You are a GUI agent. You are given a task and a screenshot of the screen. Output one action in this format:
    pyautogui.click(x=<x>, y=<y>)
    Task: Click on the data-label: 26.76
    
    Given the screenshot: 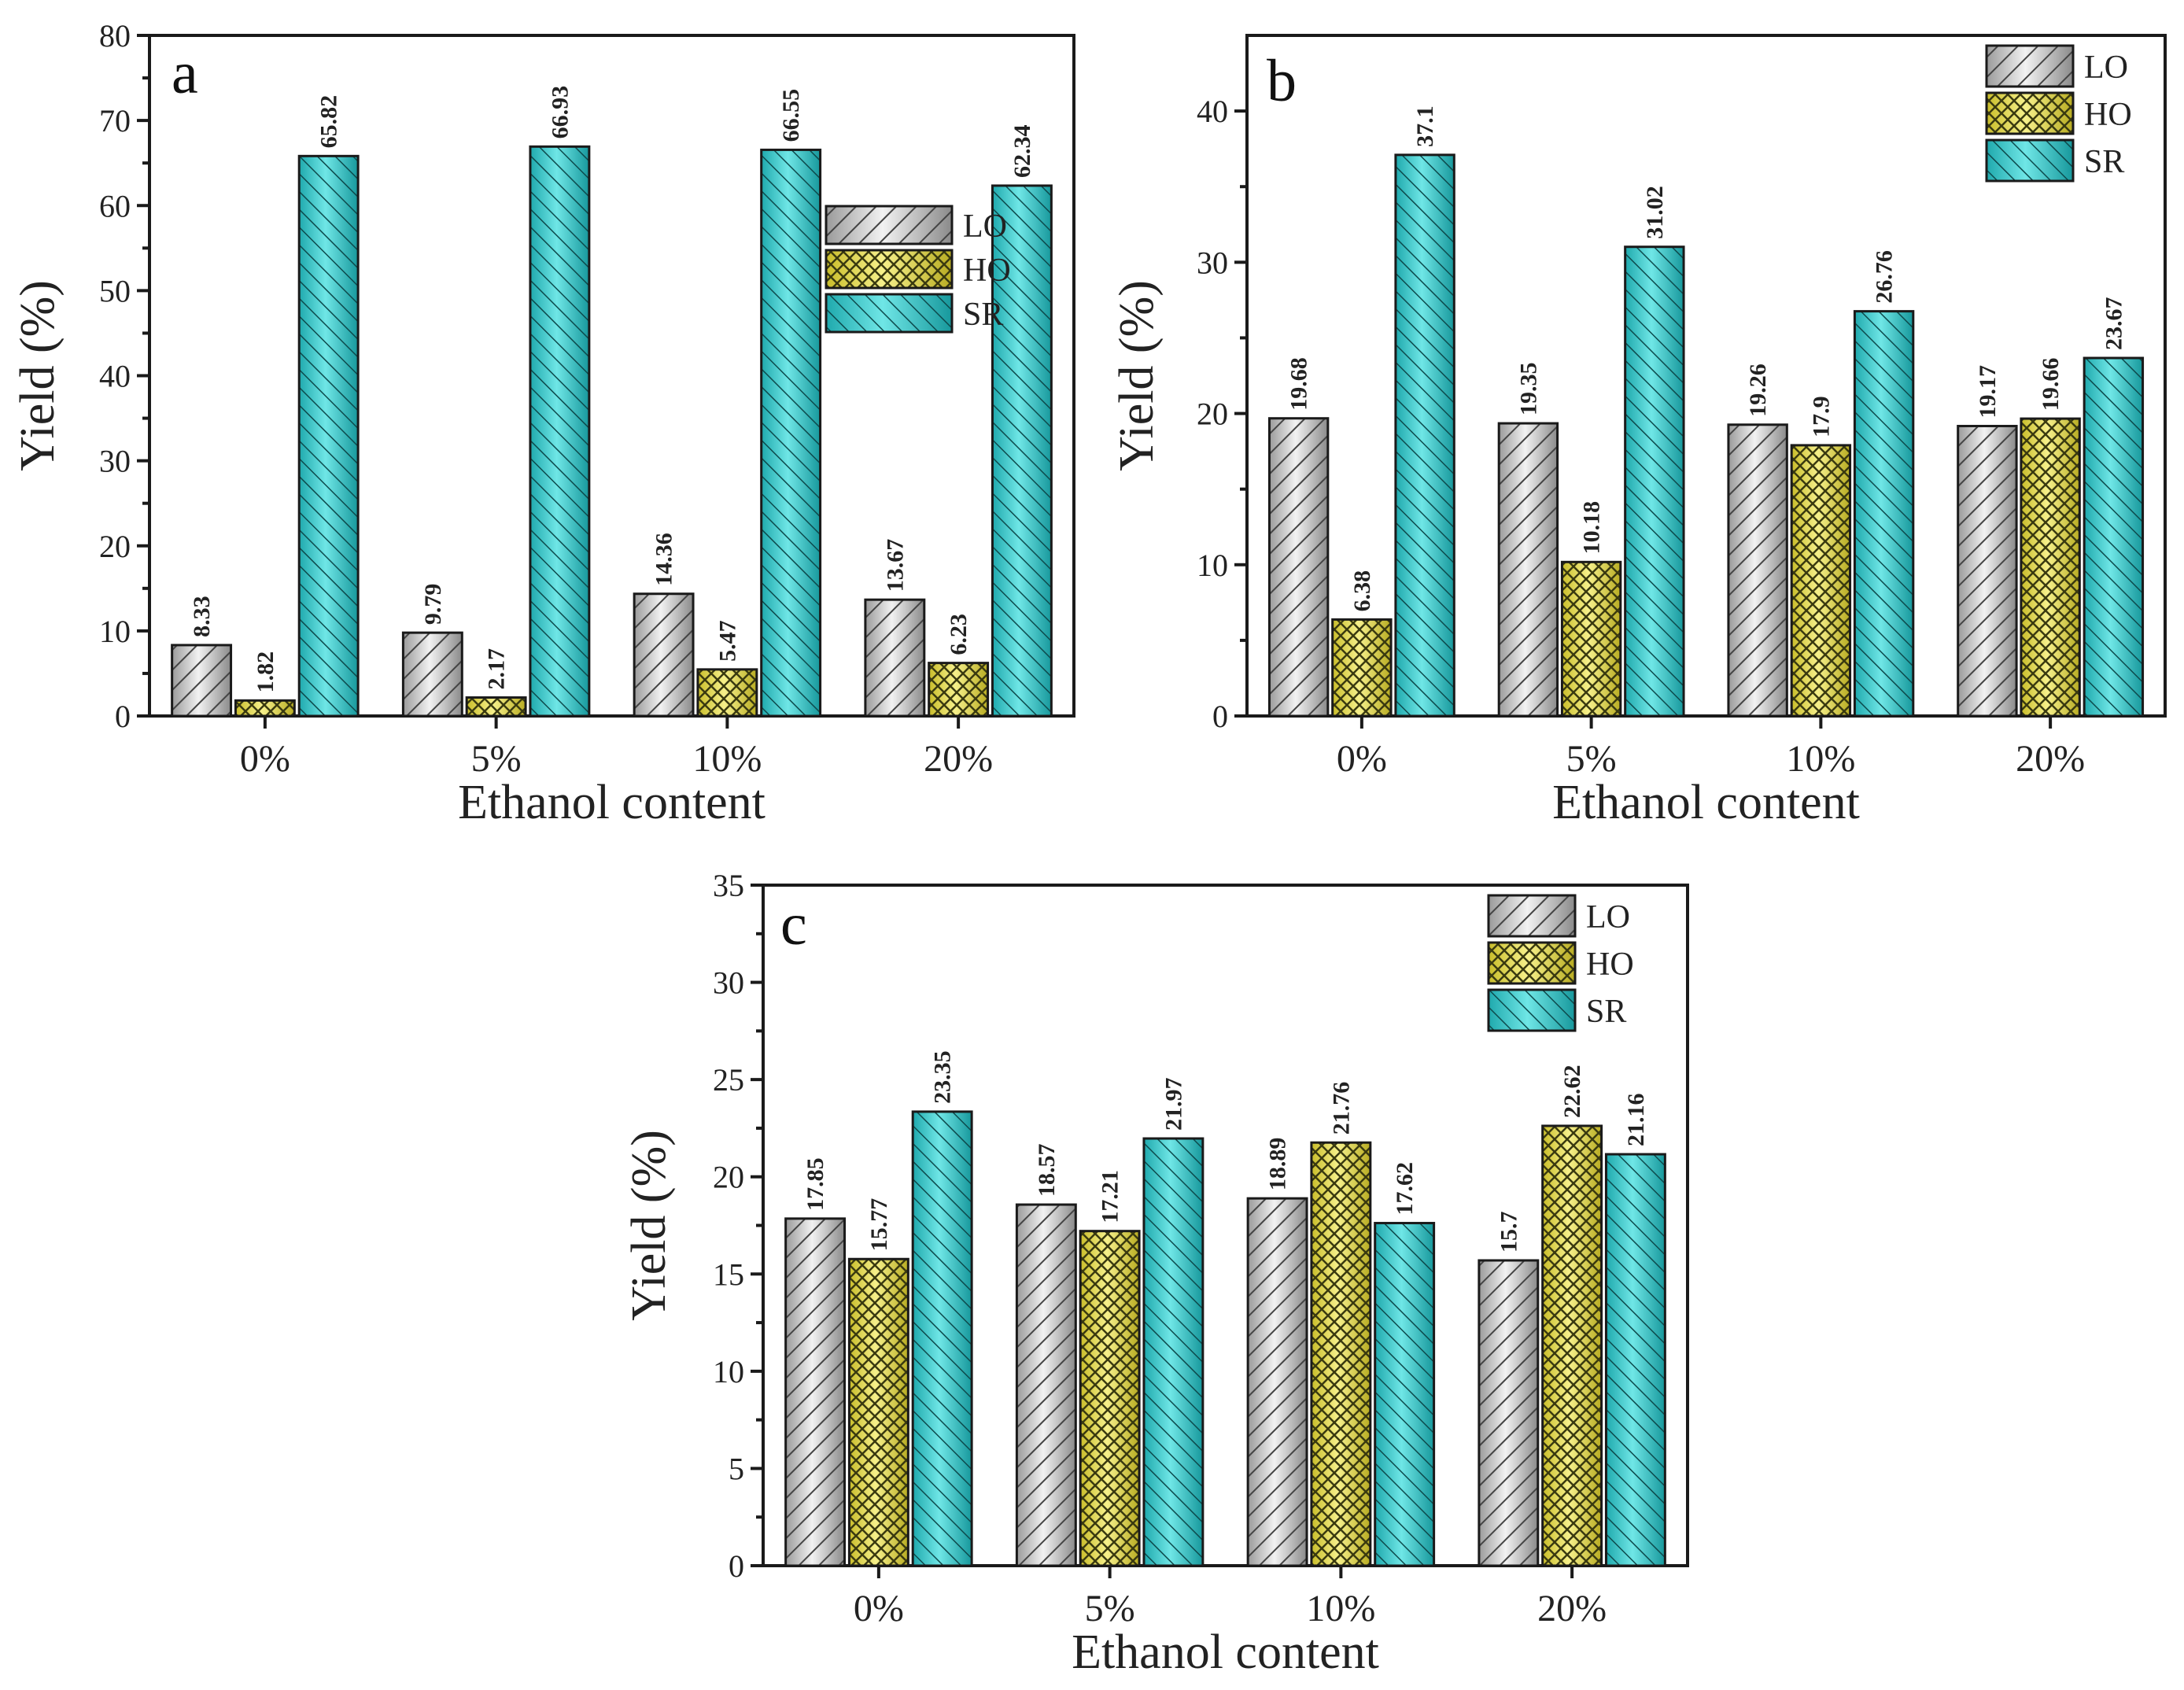 What is the action you would take?
    pyautogui.click(x=1885, y=277)
    